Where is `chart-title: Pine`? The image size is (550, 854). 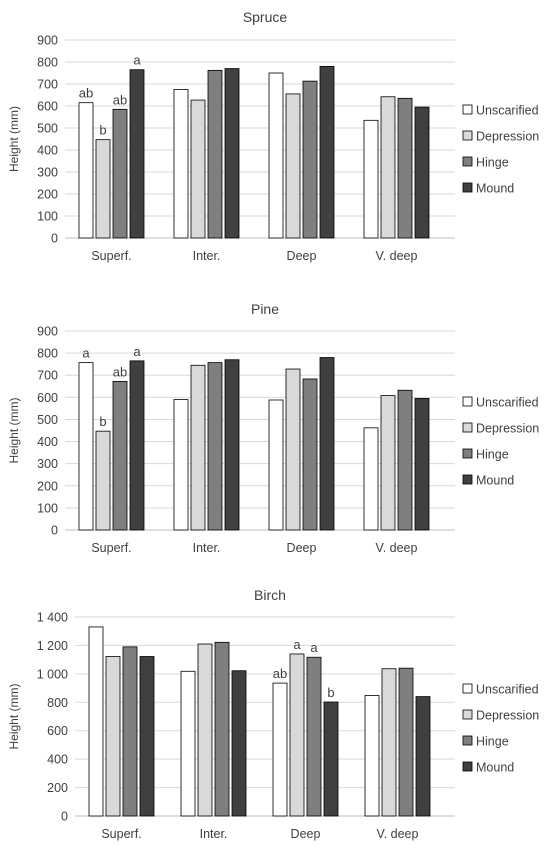
chart-title: Pine is located at coordinates (265, 309).